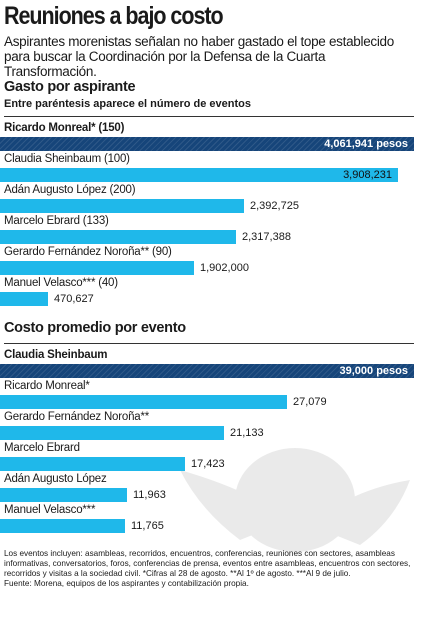  What do you see at coordinates (67, 159) in the screenshot?
I see `category-label: Claudia Sheinbaum (100)` at bounding box center [67, 159].